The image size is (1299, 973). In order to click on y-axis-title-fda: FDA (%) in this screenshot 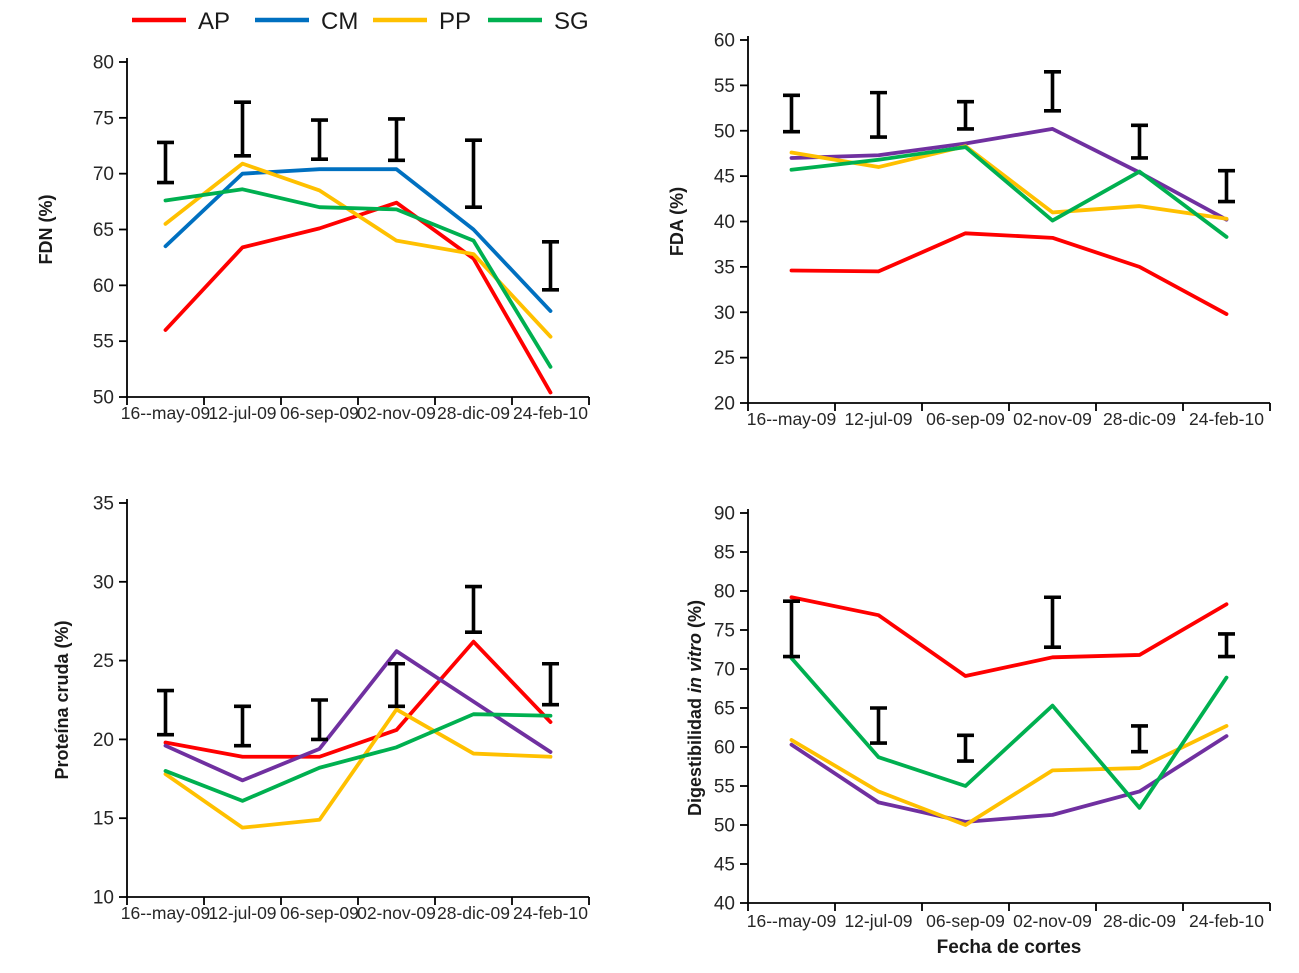, I will do `click(677, 221)`.